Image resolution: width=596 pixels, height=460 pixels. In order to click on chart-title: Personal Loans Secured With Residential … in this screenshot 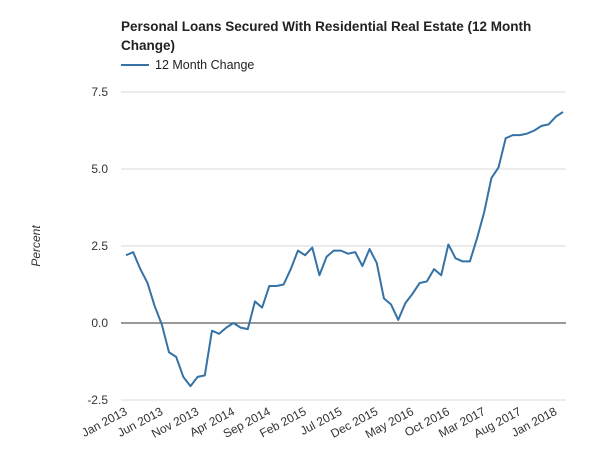, I will do `click(326, 36)`.